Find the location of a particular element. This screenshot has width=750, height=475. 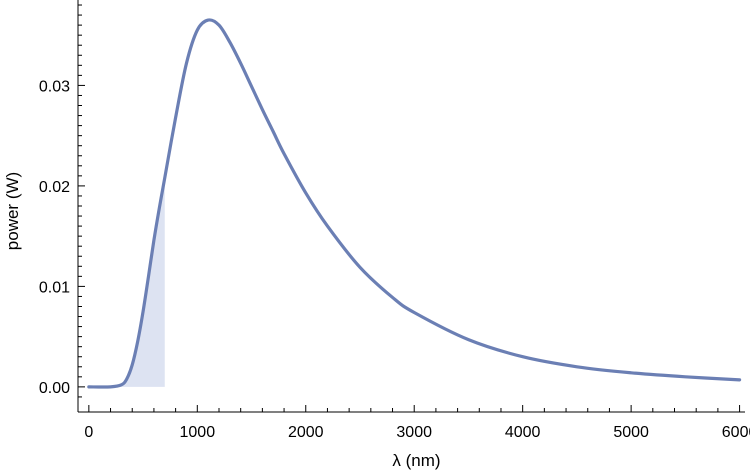

x-axis-title: λ (nm) is located at coordinates (416, 460).